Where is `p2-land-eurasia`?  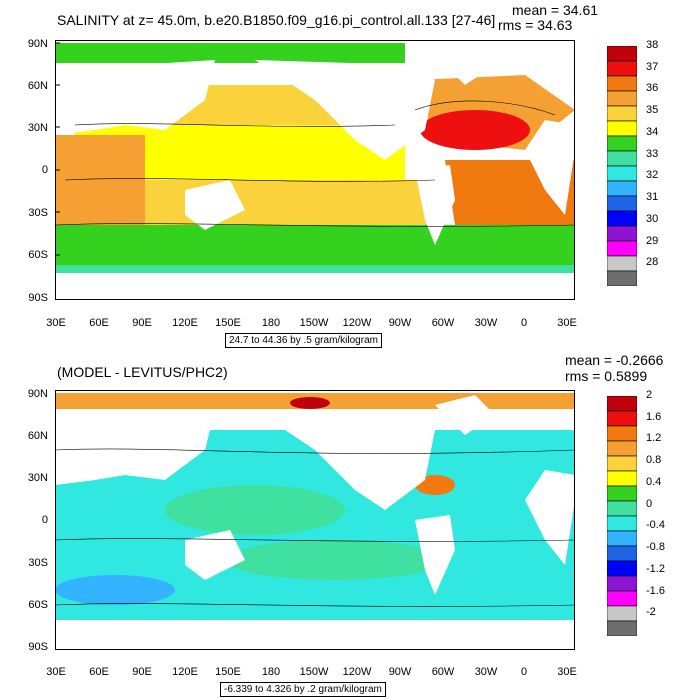 p2-land-eurasia is located at coordinates (135, 447).